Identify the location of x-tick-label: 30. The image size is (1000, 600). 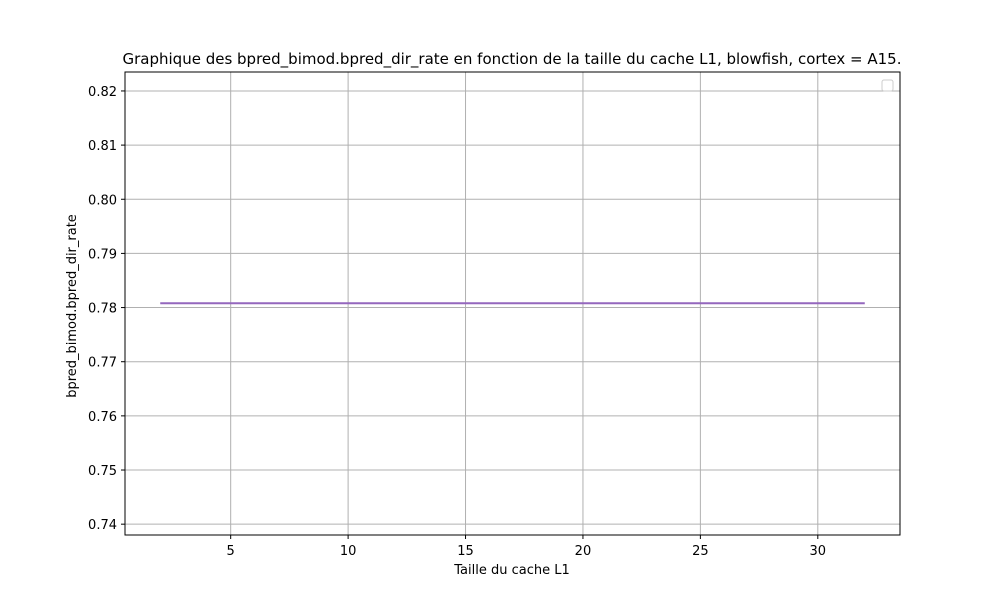
(818, 551).